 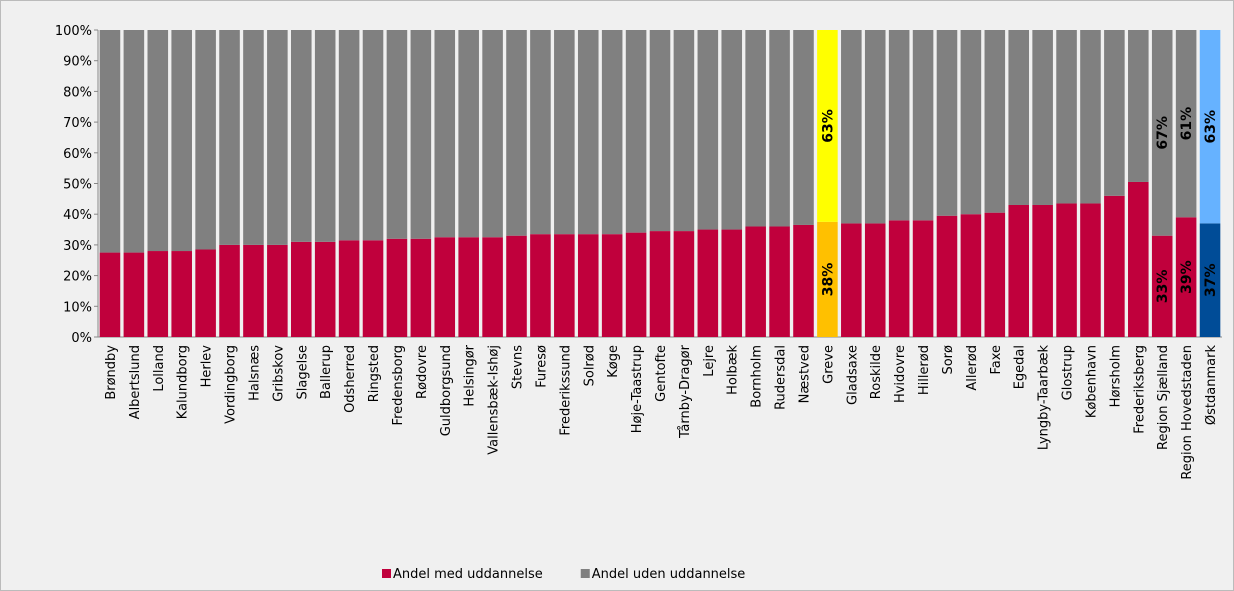 I want to click on x-tick-label: Glostrup, so click(x=1068, y=372).